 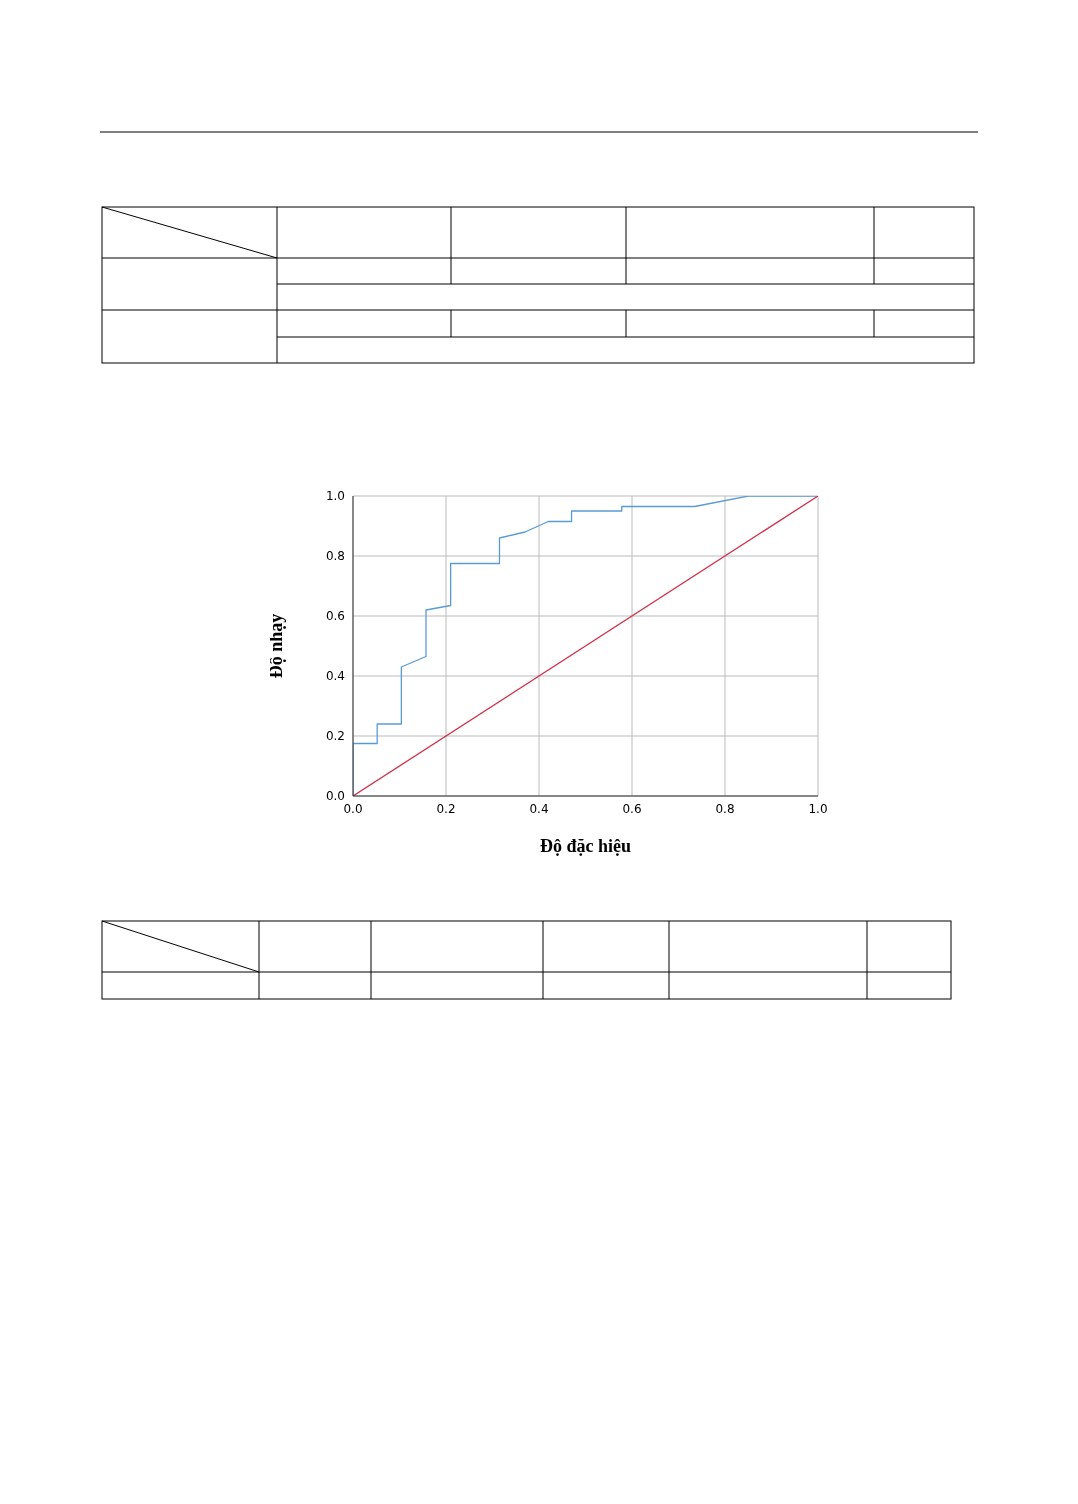 What do you see at coordinates (446, 808) in the screenshot?
I see `x-tick-label: 0.2` at bounding box center [446, 808].